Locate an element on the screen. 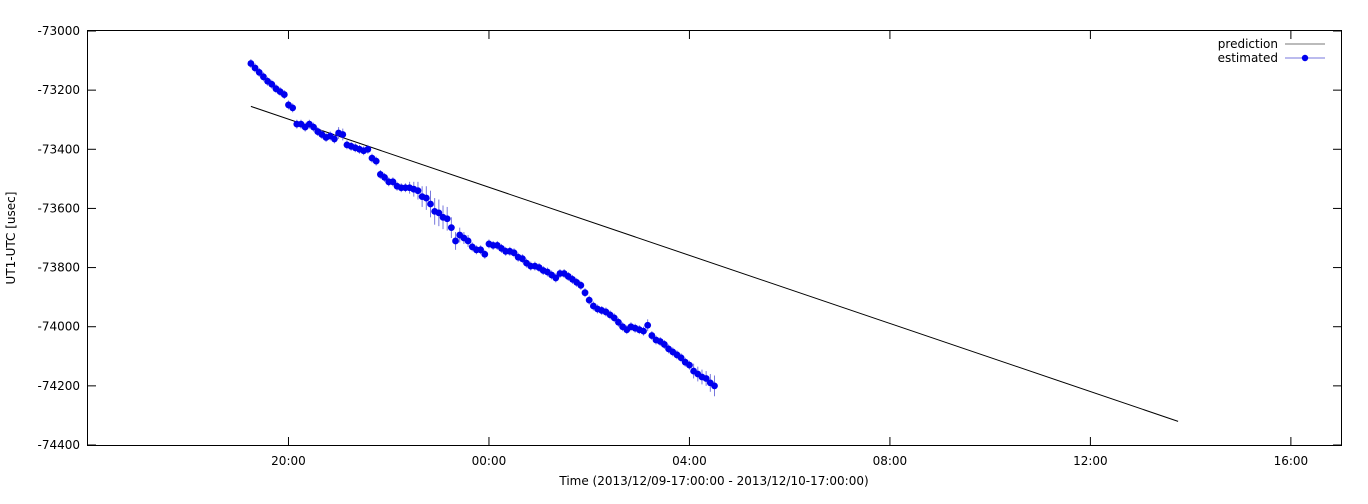 The height and width of the screenshot is (504, 1368). x-tick-label: 16:00 is located at coordinates (1291, 461).